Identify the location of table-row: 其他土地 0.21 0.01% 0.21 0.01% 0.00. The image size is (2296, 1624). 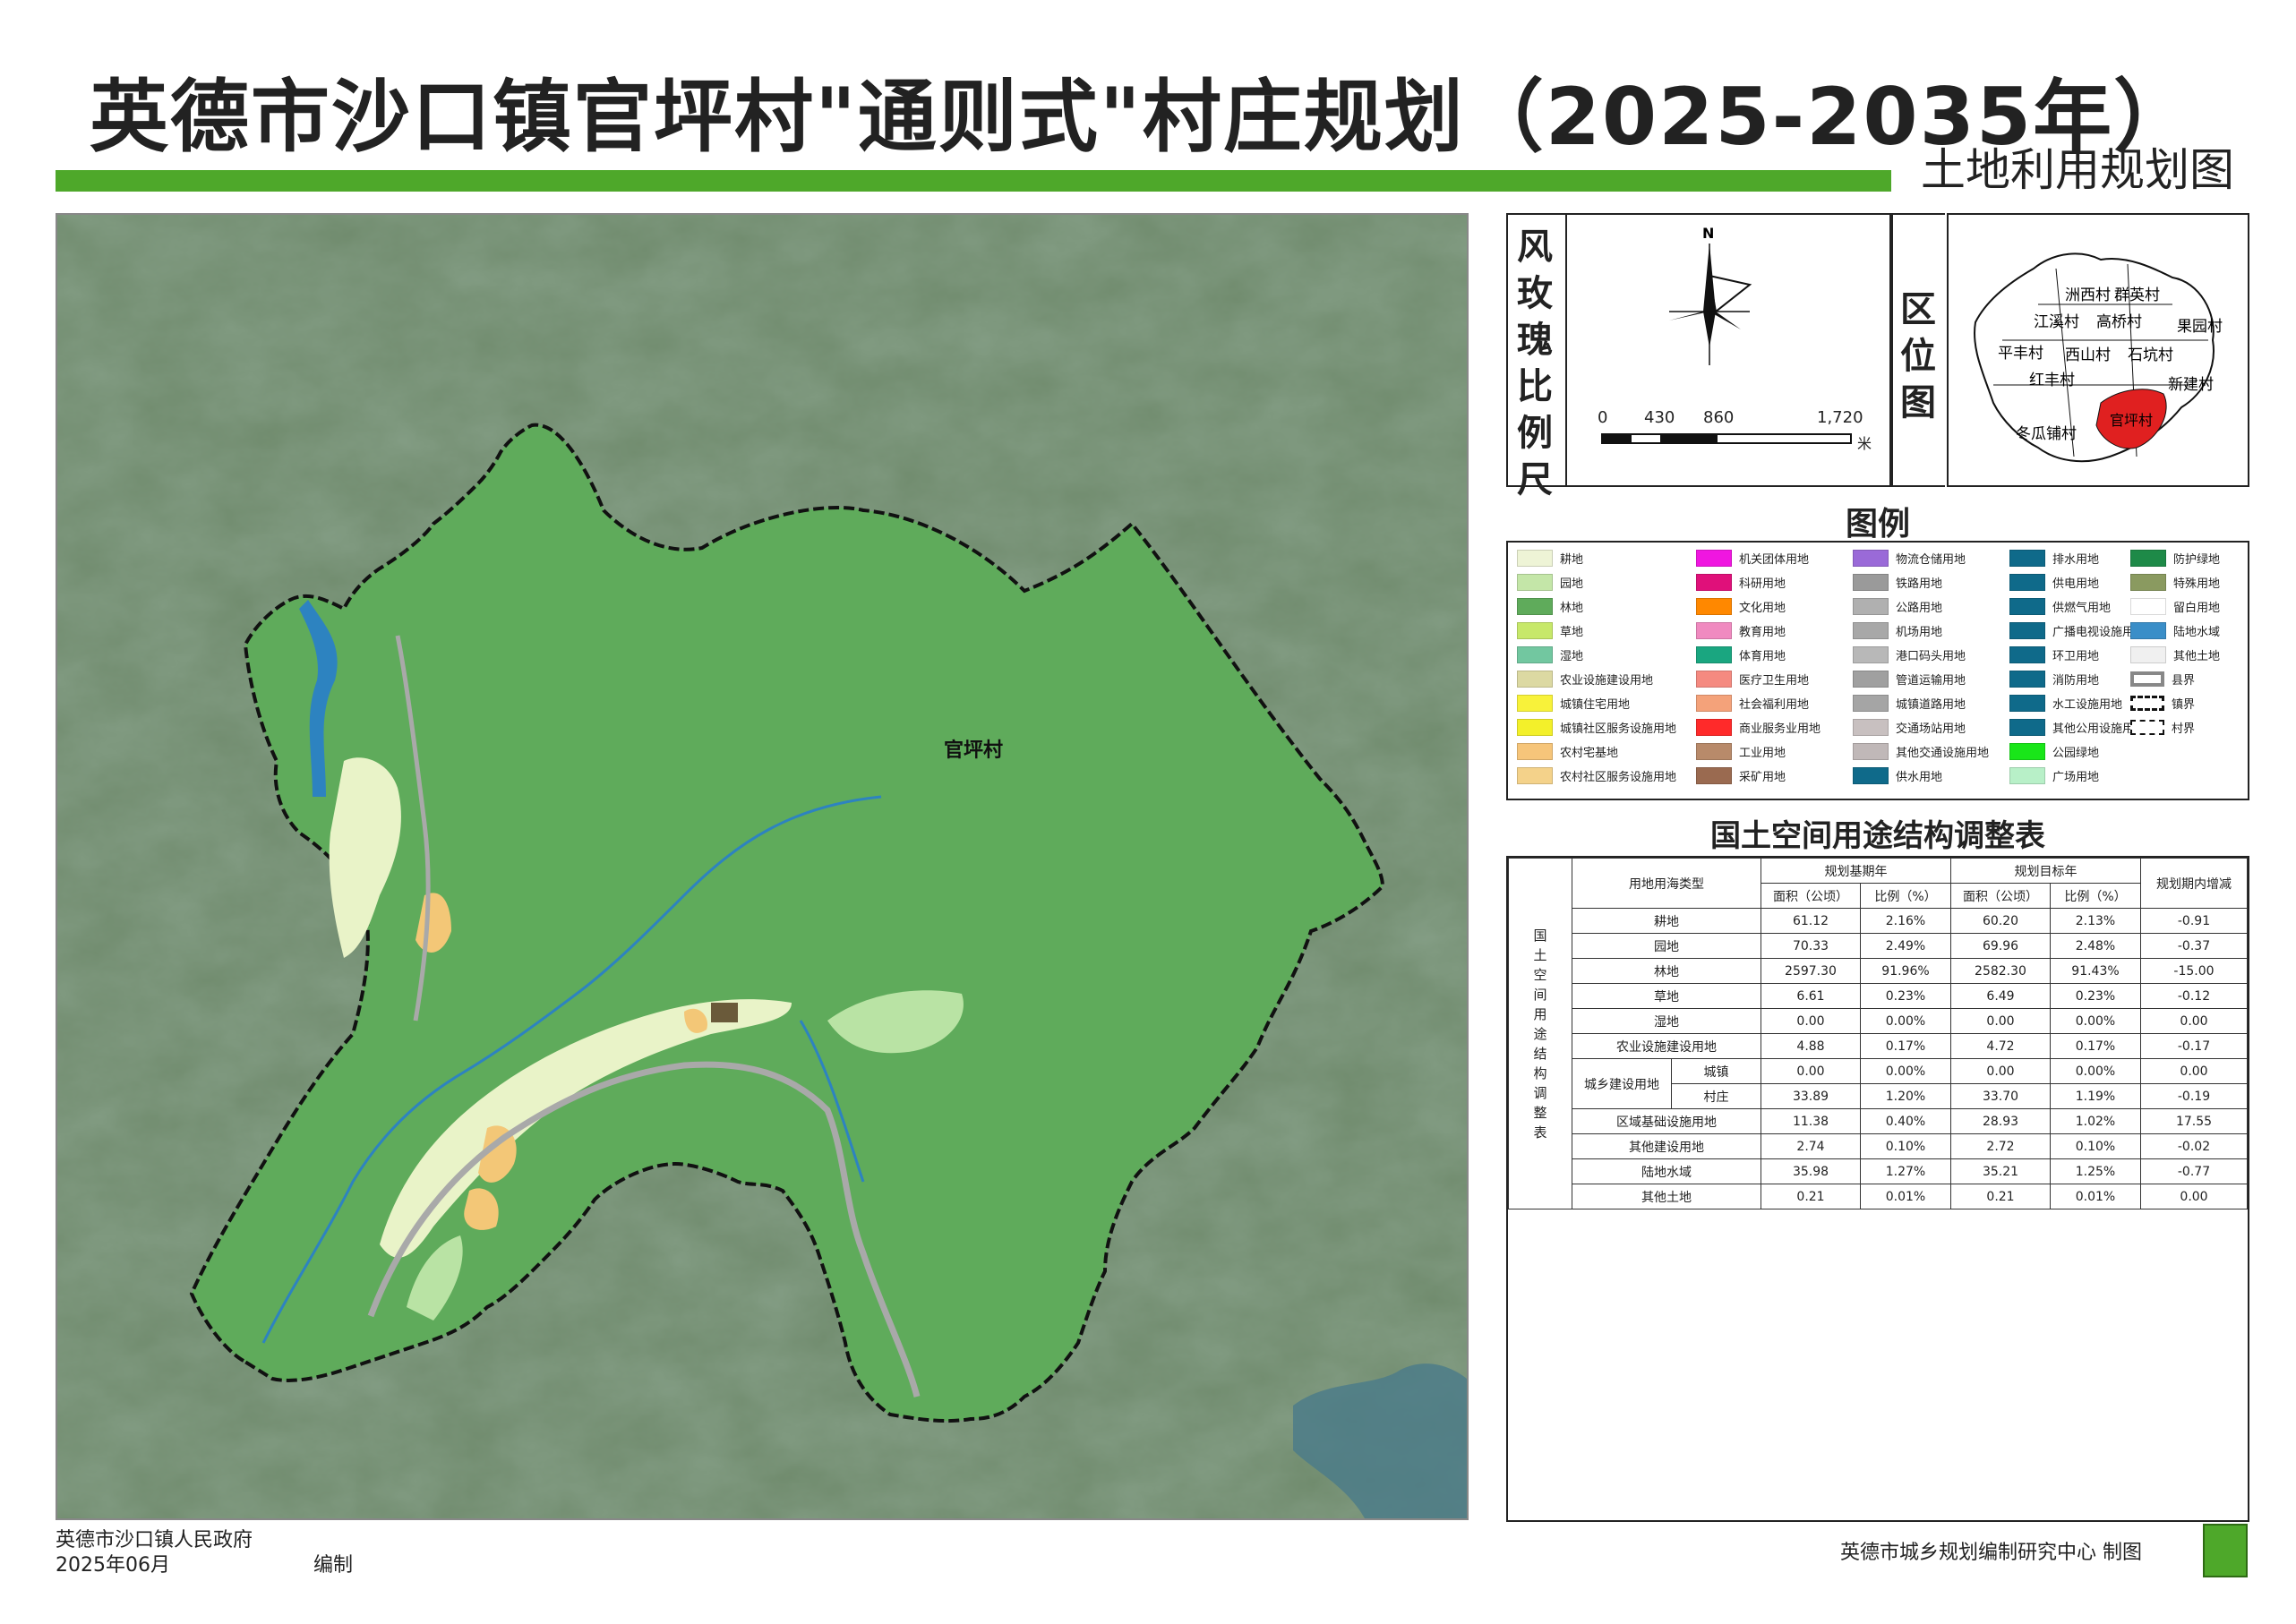
(1879, 1196).